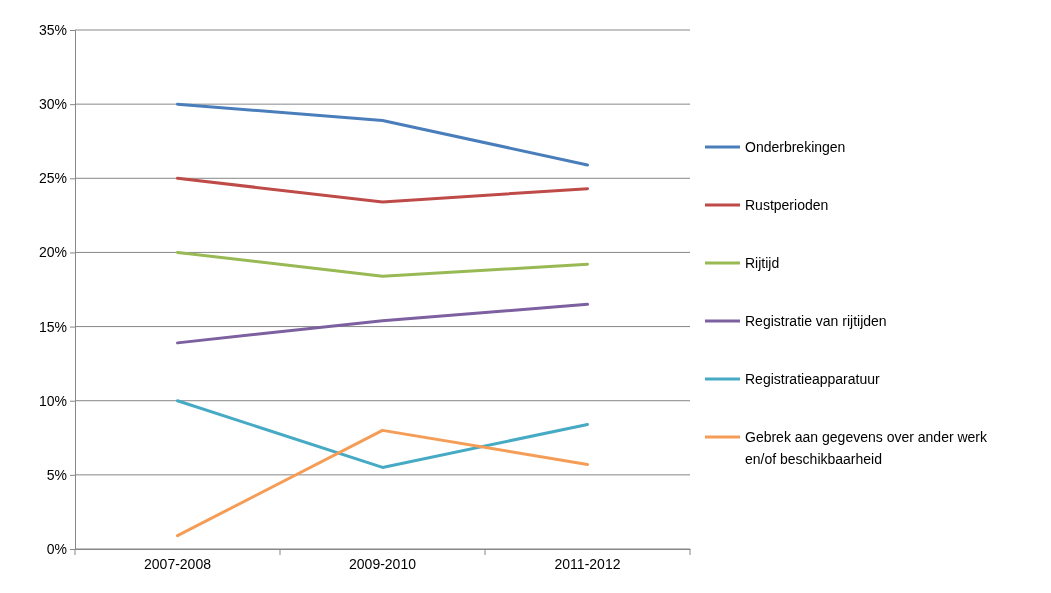 The height and width of the screenshot is (593, 1051). What do you see at coordinates (52, 400) in the screenshot?
I see `y-tick-label: 10%` at bounding box center [52, 400].